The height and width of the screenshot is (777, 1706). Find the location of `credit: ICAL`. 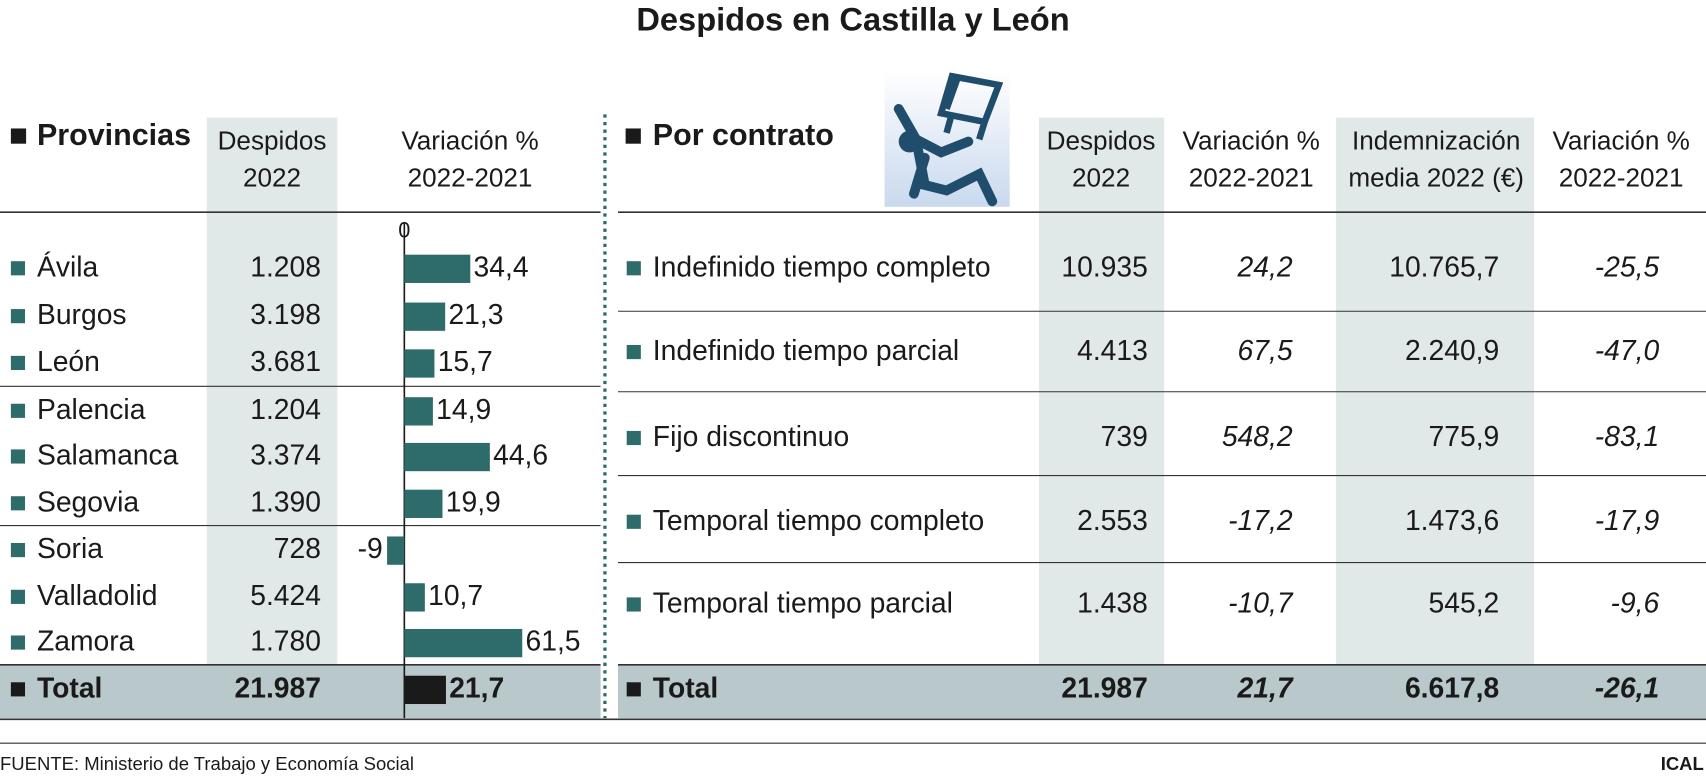

credit: ICAL is located at coordinates (1682, 763).